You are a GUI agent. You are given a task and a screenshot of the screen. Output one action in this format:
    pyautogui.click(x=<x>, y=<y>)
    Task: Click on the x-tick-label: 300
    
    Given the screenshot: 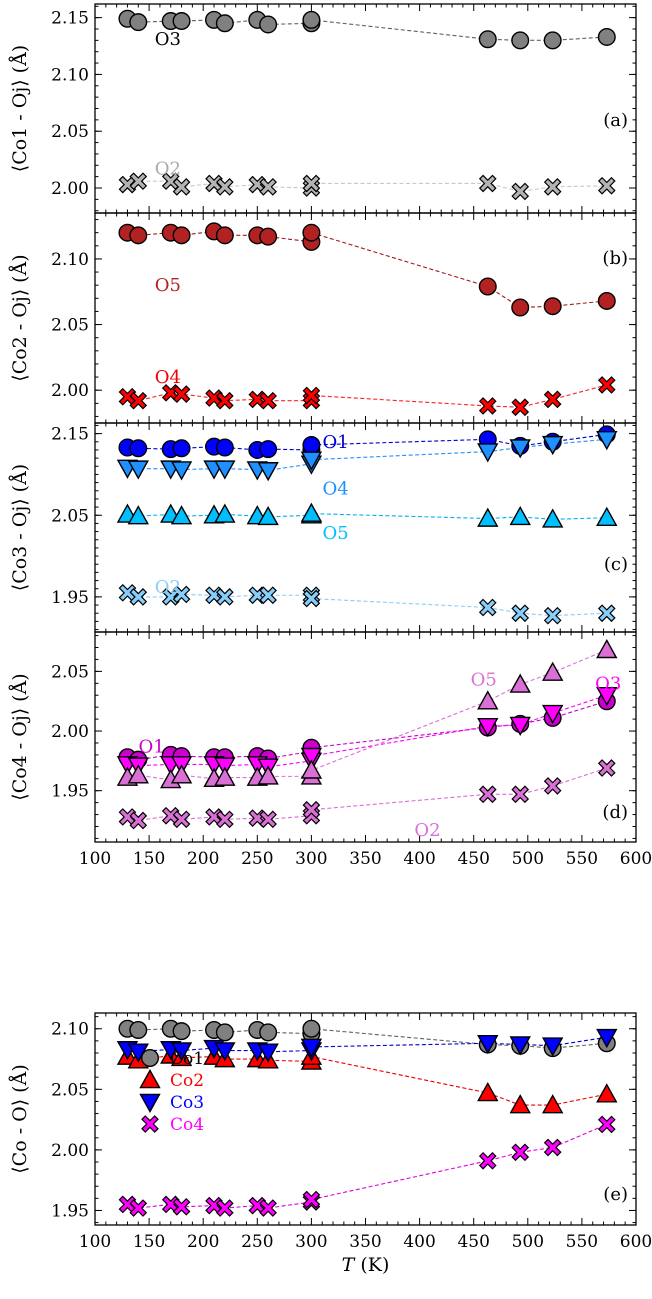 What is the action you would take?
    pyautogui.click(x=311, y=1242)
    